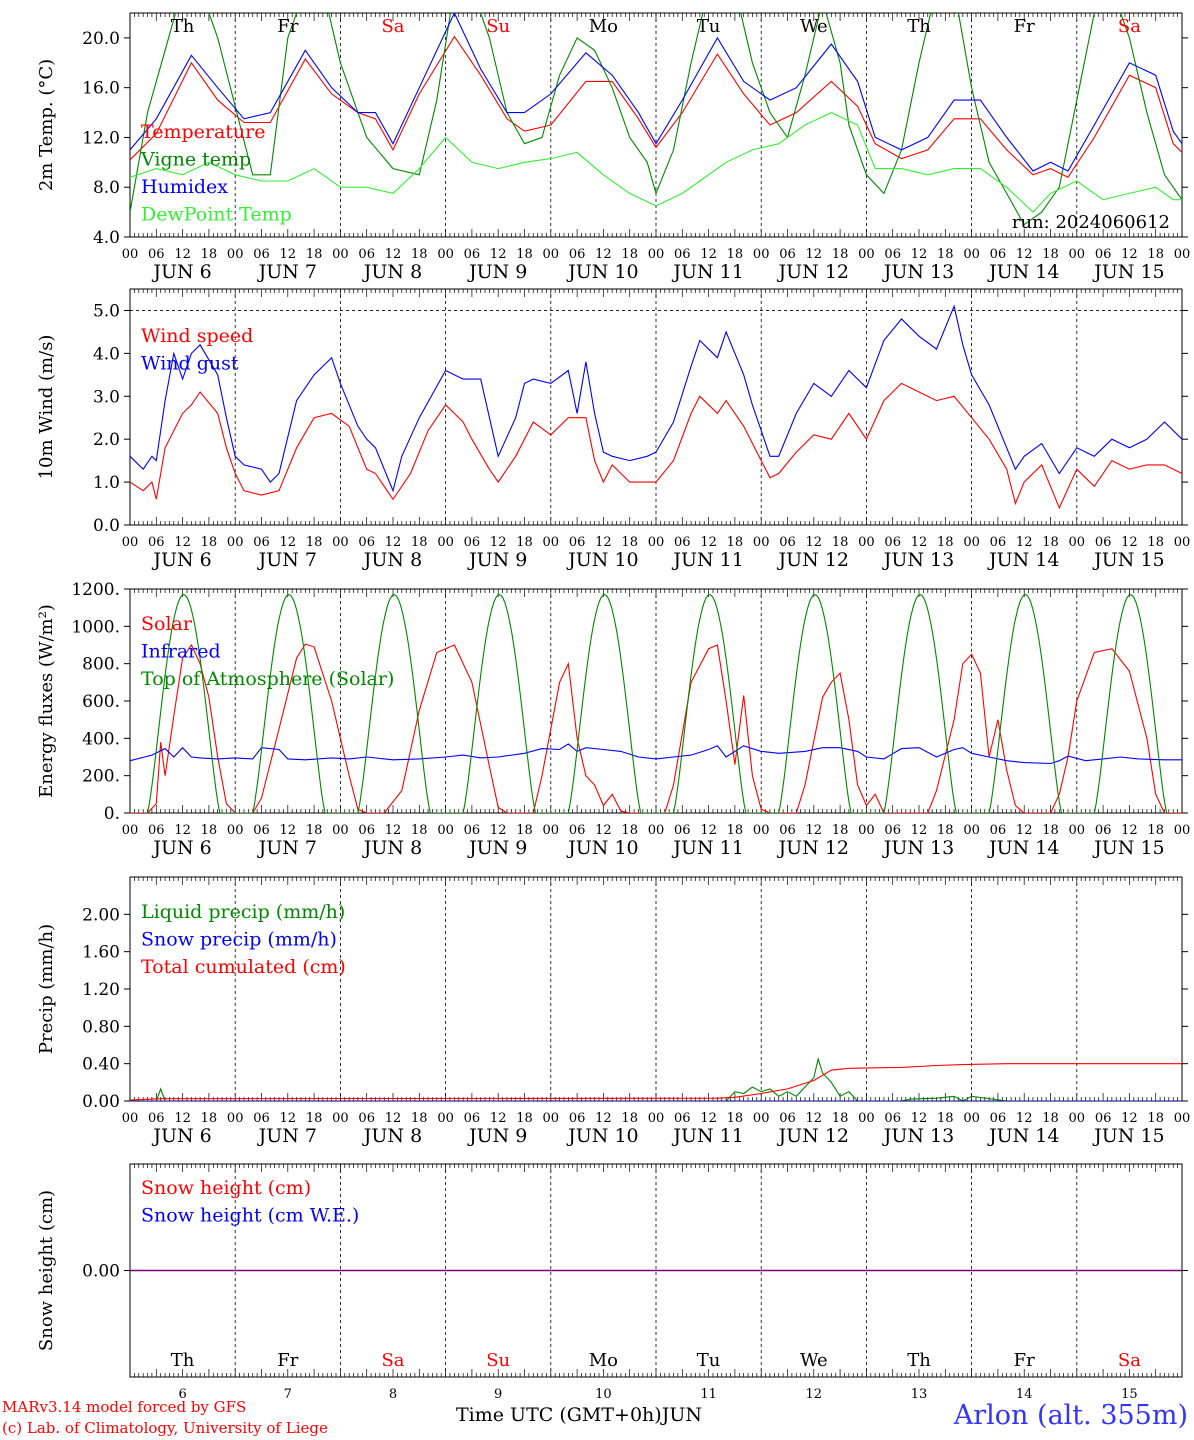 The width and height of the screenshot is (1194, 1440). Describe the element at coordinates (602, 560) in the screenshot. I see `wind-date-label: JUN 10` at that location.